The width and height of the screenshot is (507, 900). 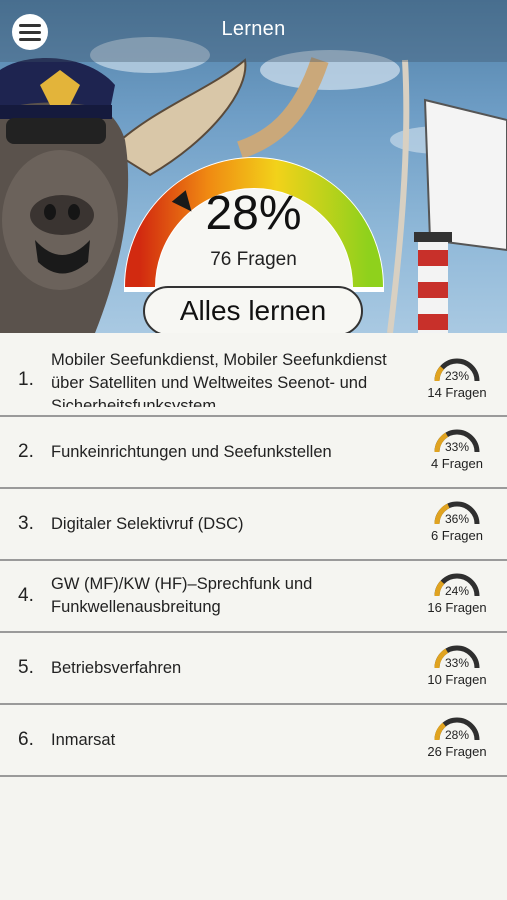 I want to click on topic-label: Inmarsat, so click(x=83, y=739).